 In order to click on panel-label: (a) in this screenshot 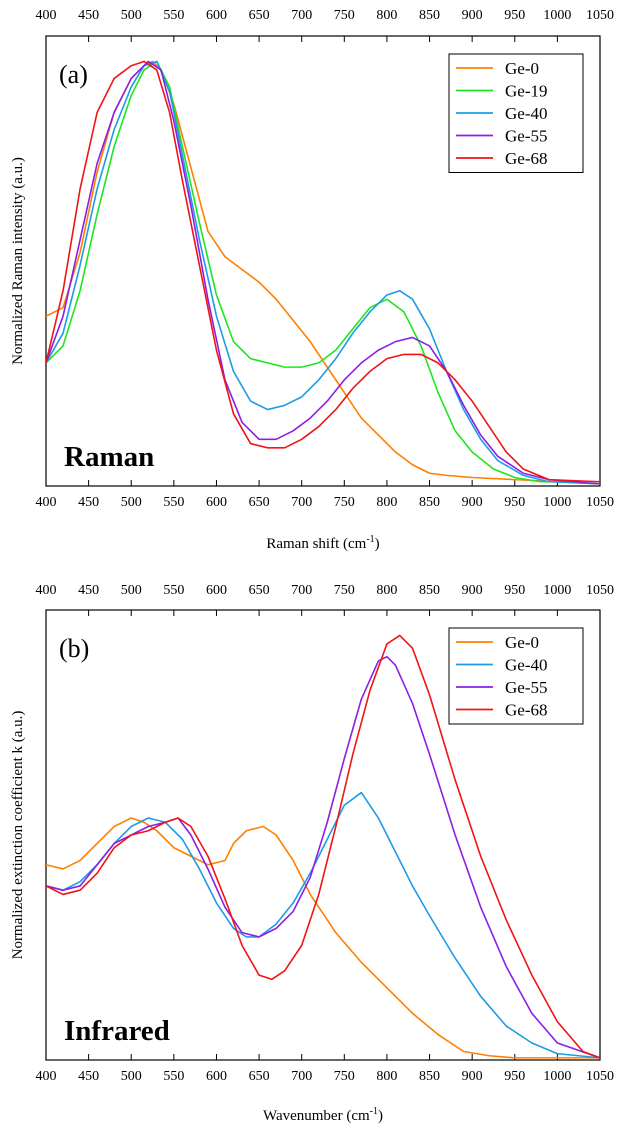, I will do `click(73, 74)`.